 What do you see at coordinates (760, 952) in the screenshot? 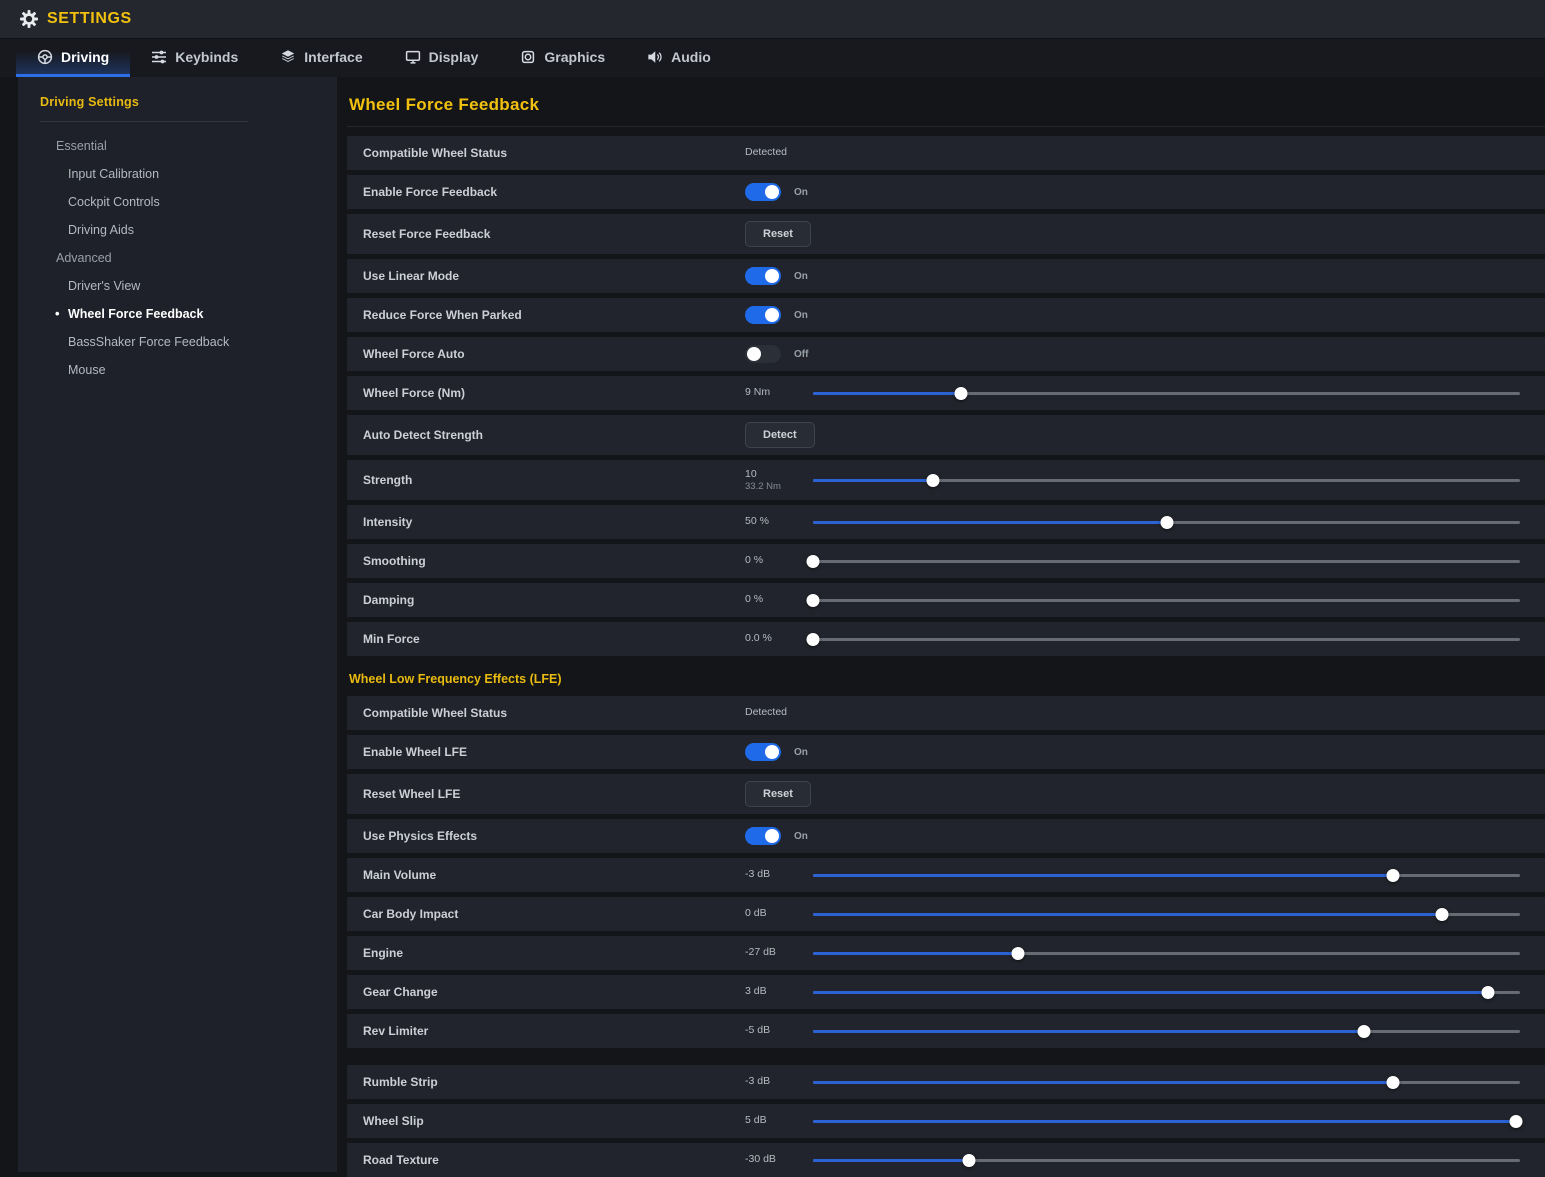
I see `slider-primary-value: -27 dB` at bounding box center [760, 952].